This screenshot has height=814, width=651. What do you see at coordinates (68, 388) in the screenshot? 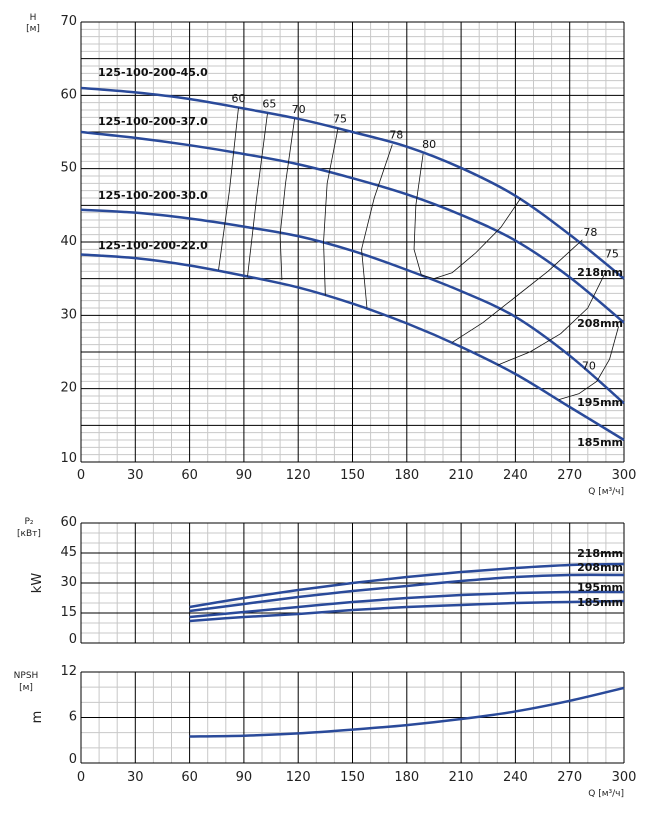
I see `y-tick-label: 20` at bounding box center [68, 388].